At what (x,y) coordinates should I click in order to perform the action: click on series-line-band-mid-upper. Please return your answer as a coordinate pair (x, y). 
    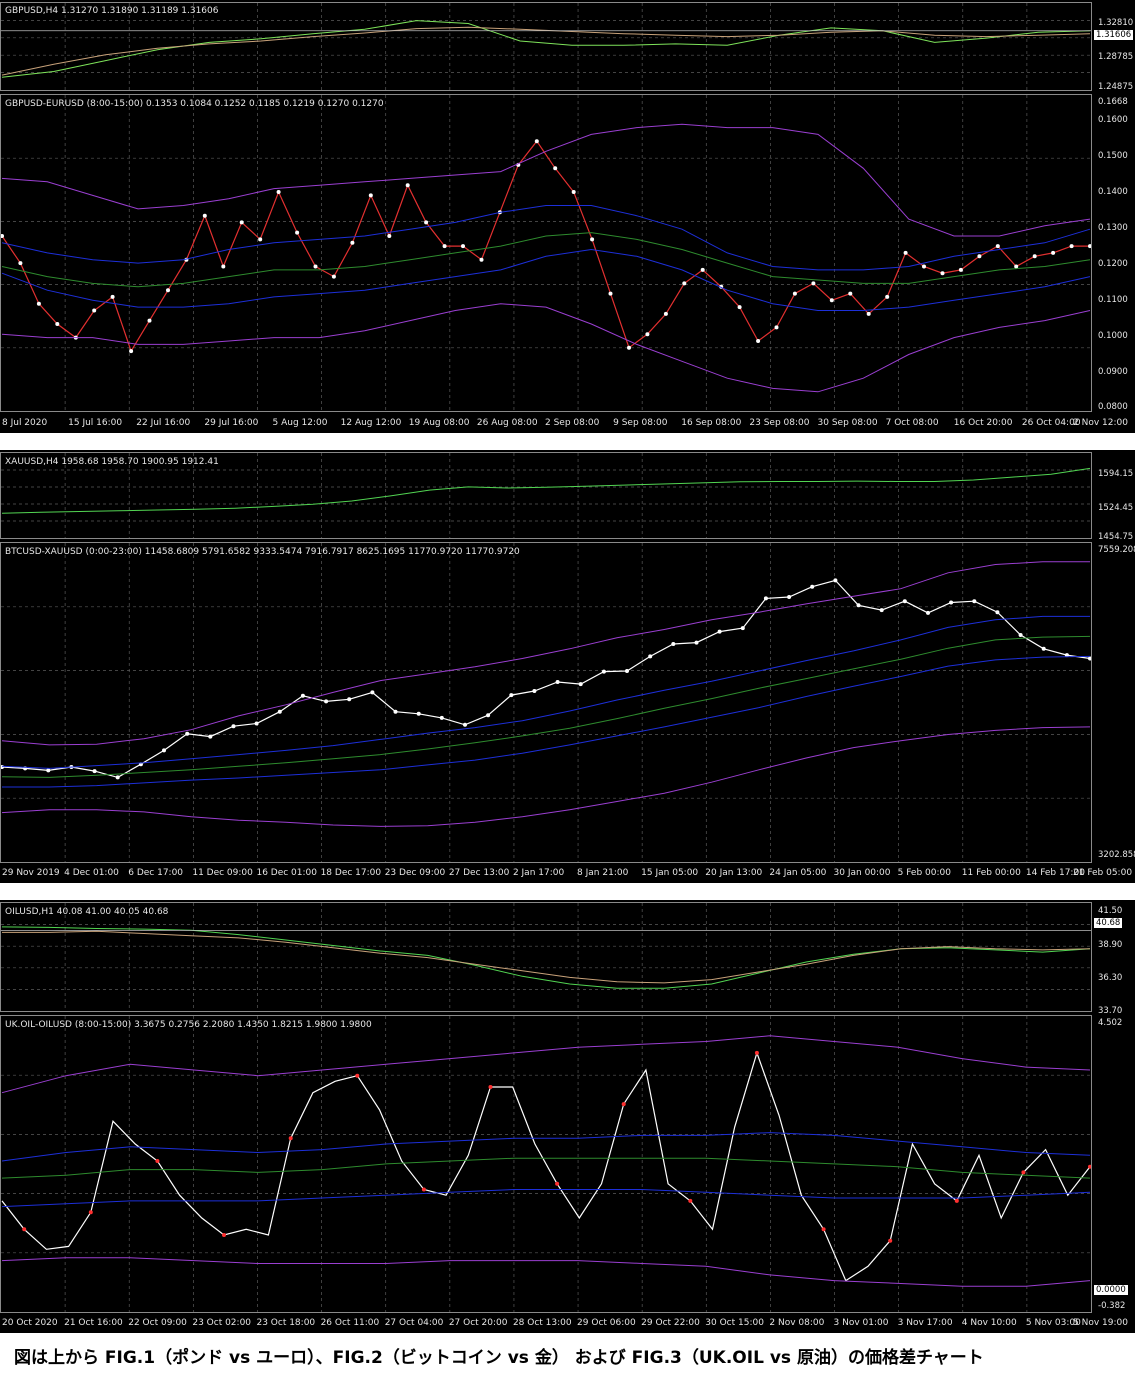
    Looking at the image, I should click on (545, 692).